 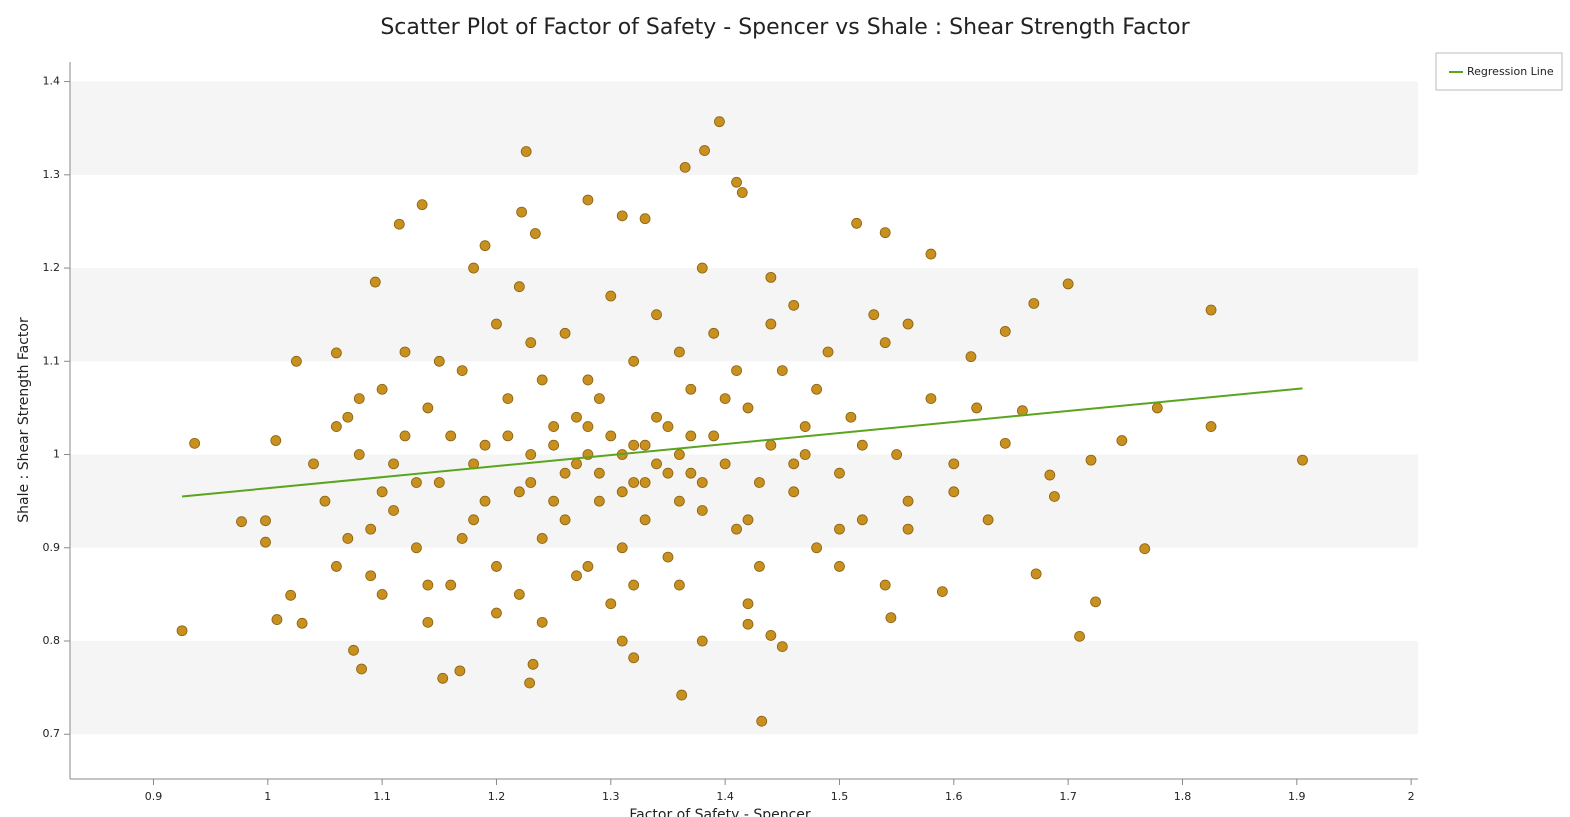 I want to click on x-tick-label: 0.9, so click(x=154, y=796).